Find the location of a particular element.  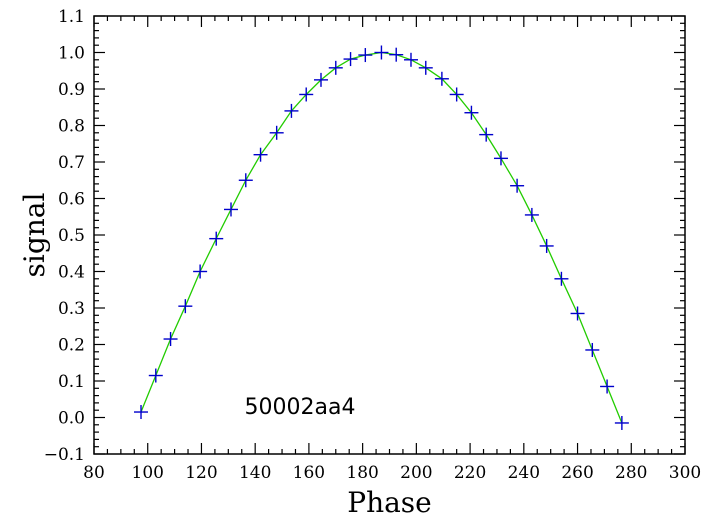

x-tick-label: 120 is located at coordinates (201, 473).